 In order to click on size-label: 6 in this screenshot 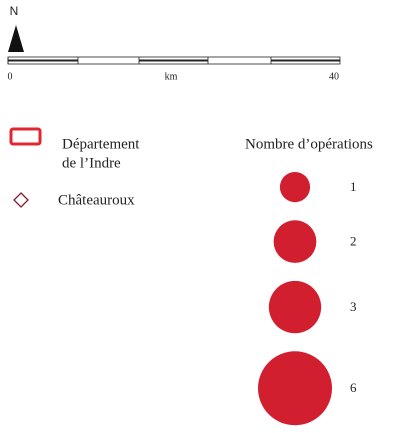, I will do `click(353, 387)`.